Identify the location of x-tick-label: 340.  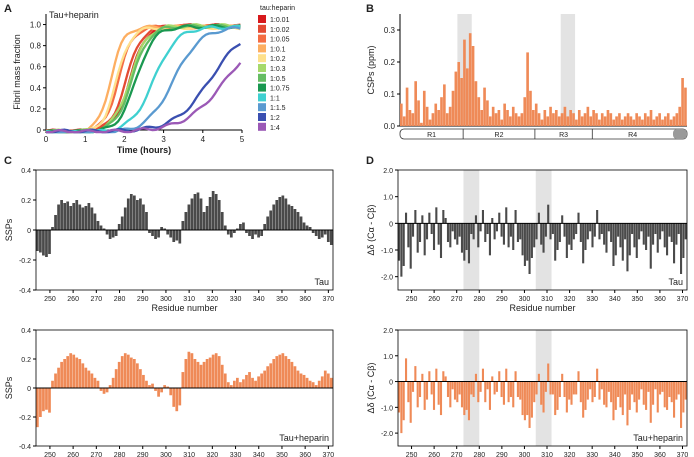
(615, 454).